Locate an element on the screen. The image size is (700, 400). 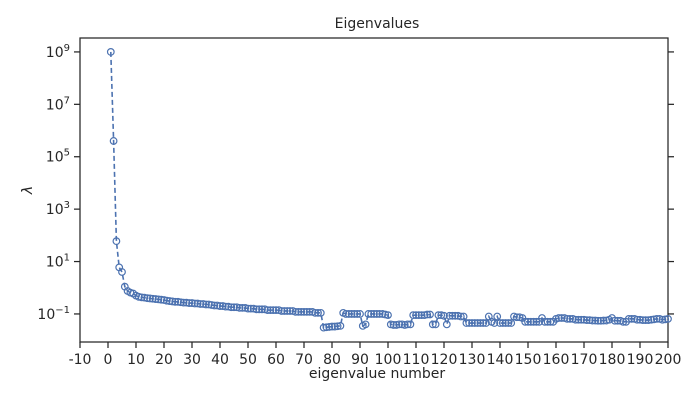
x-tick-label: 50 is located at coordinates (248, 360).